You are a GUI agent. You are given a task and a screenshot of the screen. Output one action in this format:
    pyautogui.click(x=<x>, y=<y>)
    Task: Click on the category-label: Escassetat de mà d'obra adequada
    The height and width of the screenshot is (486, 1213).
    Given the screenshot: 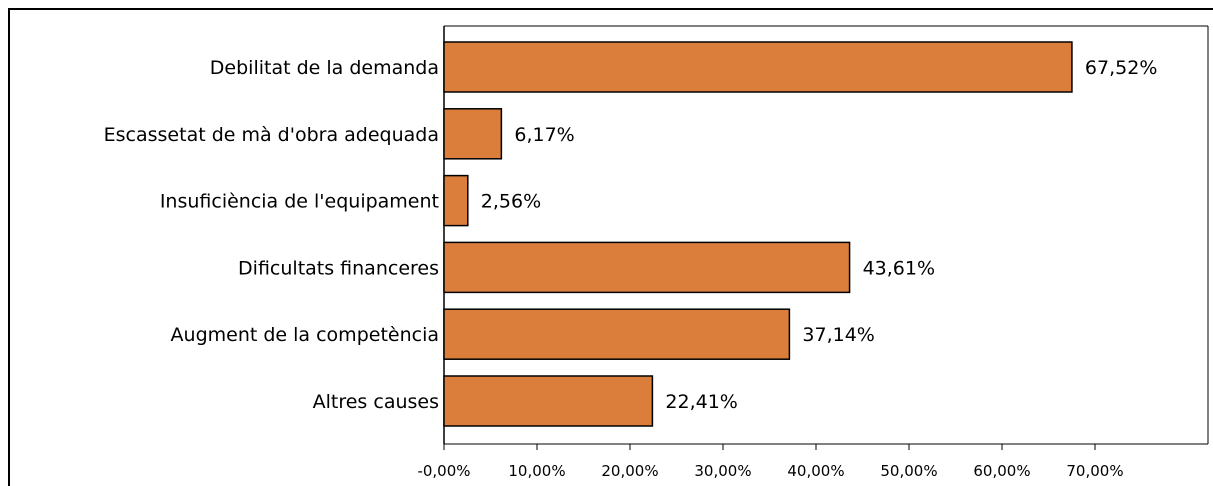 What is the action you would take?
    pyautogui.click(x=271, y=135)
    